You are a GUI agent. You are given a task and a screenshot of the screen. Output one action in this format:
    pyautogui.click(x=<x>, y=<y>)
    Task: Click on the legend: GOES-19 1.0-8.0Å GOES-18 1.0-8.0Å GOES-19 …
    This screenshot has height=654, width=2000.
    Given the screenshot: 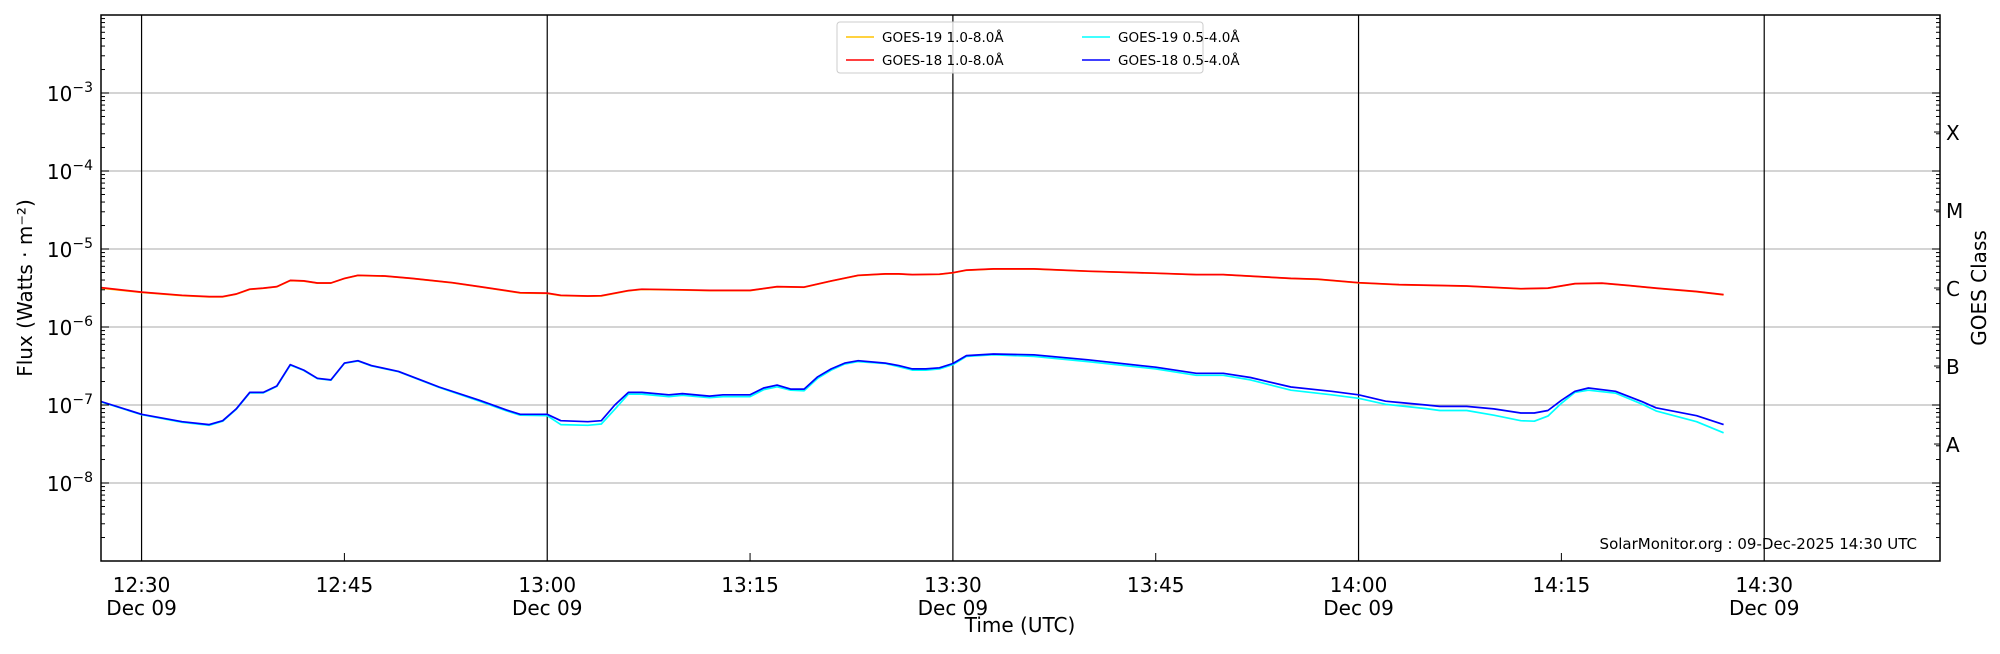 What is the action you would take?
    pyautogui.click(x=1038, y=47)
    